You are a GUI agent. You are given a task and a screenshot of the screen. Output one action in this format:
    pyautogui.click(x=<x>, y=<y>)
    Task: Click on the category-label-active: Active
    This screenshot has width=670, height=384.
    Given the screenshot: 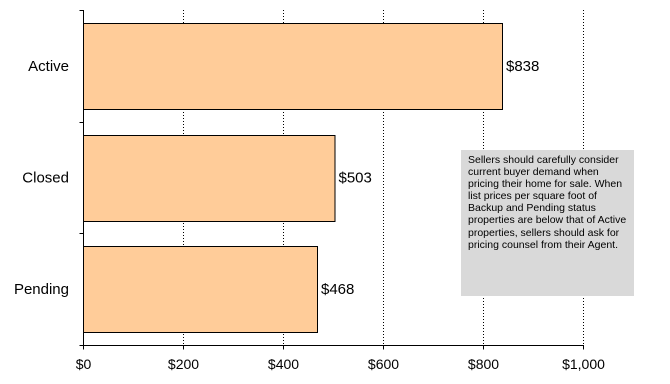 What is the action you would take?
    pyautogui.click(x=48, y=66)
    